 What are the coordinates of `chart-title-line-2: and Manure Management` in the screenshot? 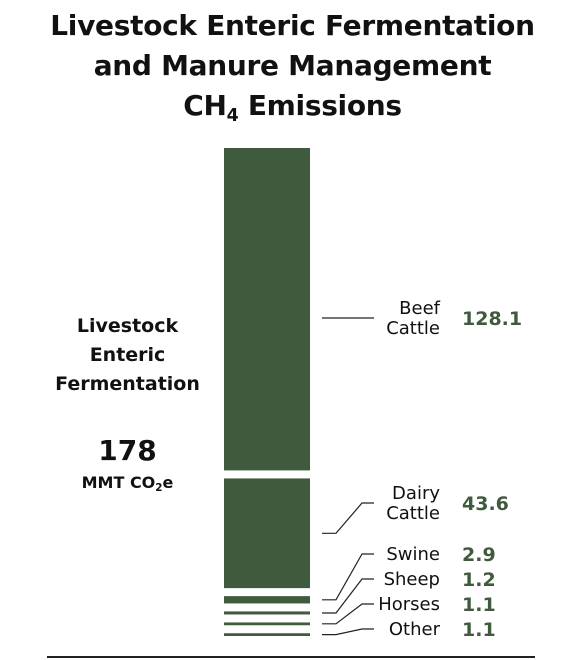 It's located at (292, 65).